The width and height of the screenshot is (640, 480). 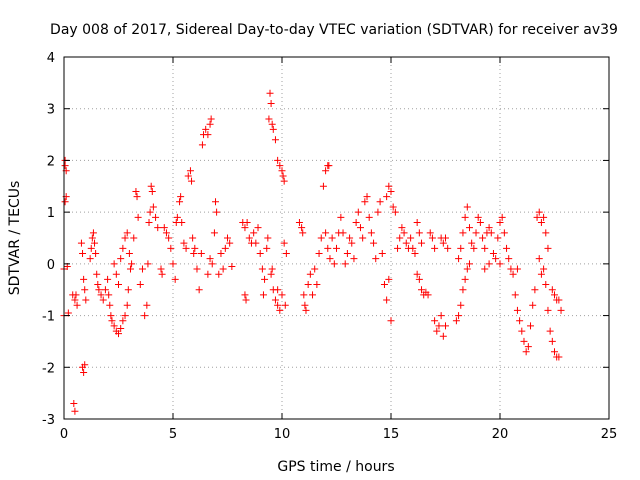 What do you see at coordinates (51, 161) in the screenshot?
I see `y-tick-label: 2` at bounding box center [51, 161].